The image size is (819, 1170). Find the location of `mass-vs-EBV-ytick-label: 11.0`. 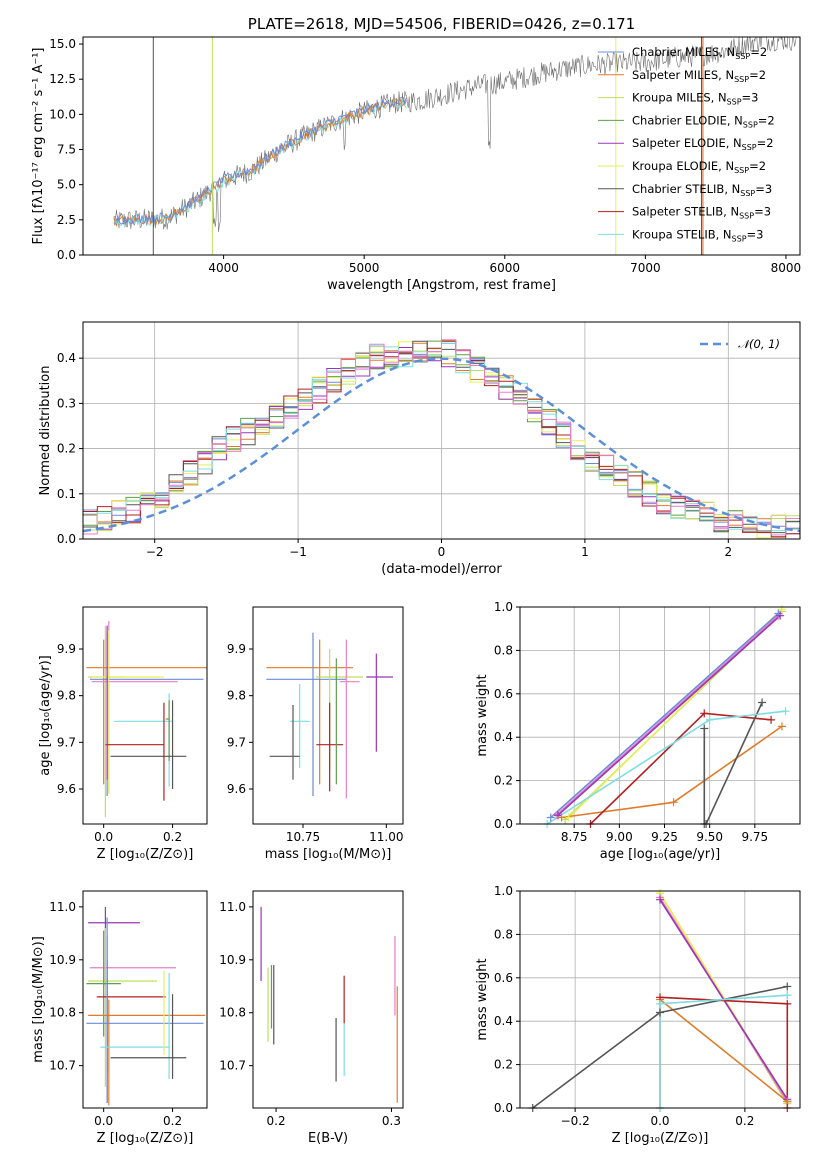

mass-vs-EBV-ytick-label: 11.0 is located at coordinates (232, 907).